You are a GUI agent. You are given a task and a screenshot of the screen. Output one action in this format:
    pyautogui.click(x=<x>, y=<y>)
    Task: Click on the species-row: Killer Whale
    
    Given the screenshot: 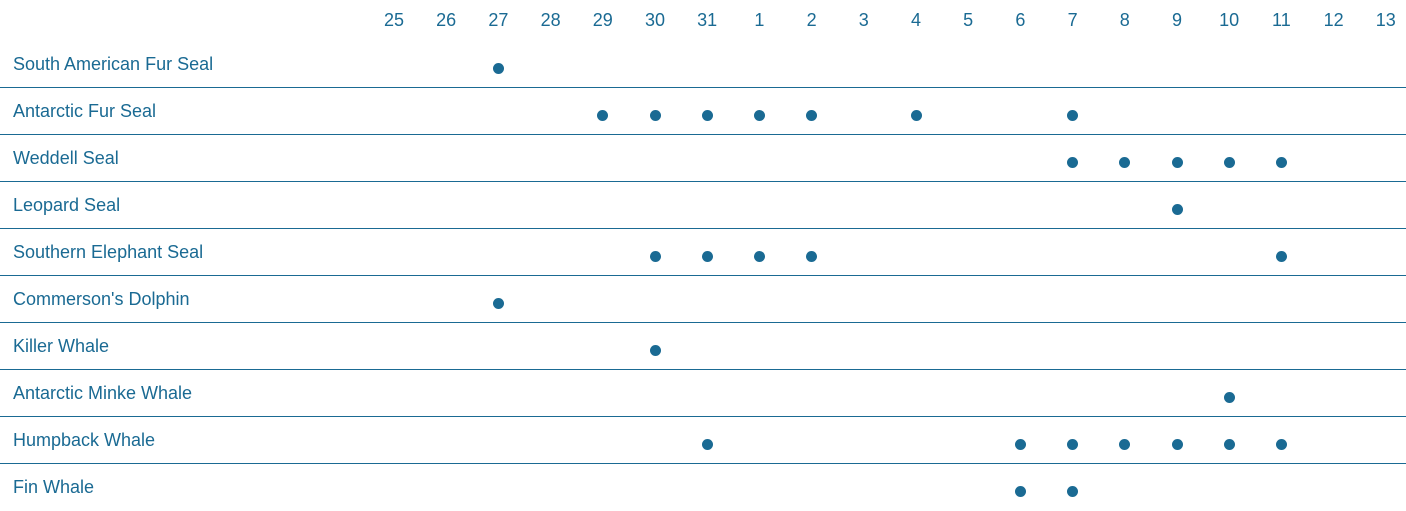 What is the action you would take?
    pyautogui.click(x=703, y=346)
    